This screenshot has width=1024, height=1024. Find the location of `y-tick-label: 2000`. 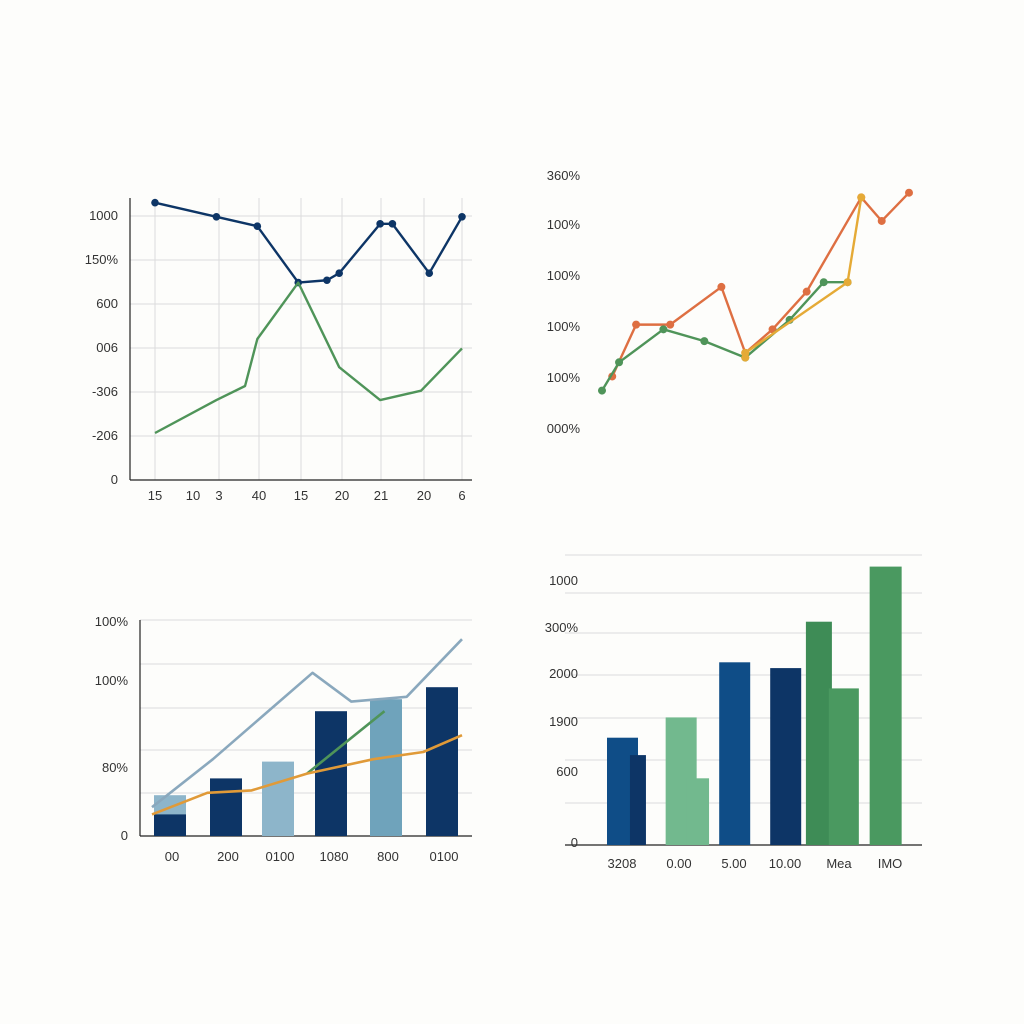

y-tick-label: 2000 is located at coordinates (563, 673).